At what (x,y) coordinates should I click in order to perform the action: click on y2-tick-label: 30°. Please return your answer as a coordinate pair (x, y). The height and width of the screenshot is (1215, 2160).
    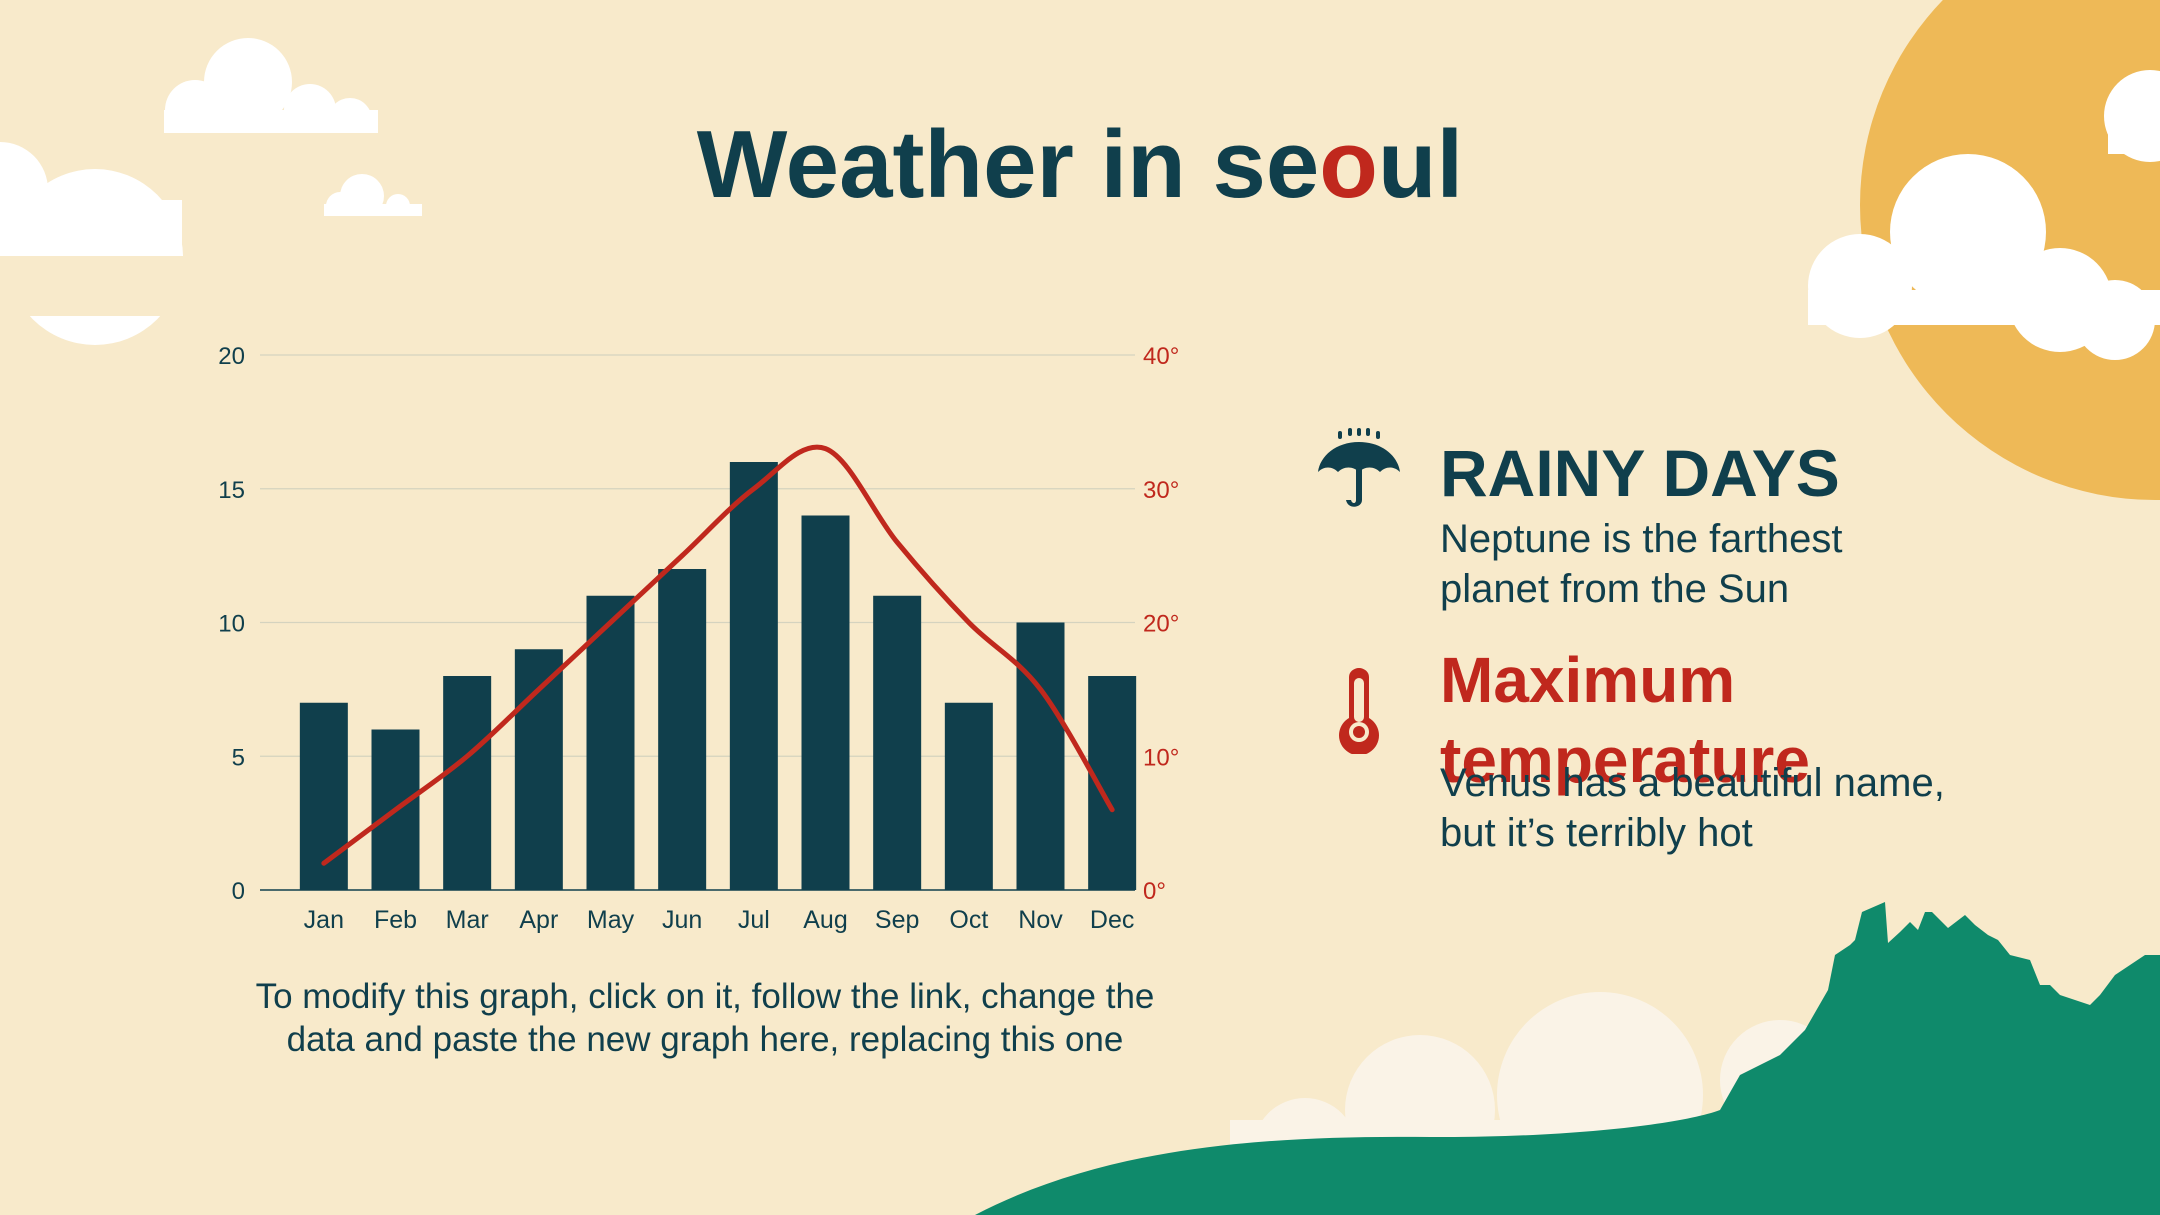
    Looking at the image, I should click on (1161, 490).